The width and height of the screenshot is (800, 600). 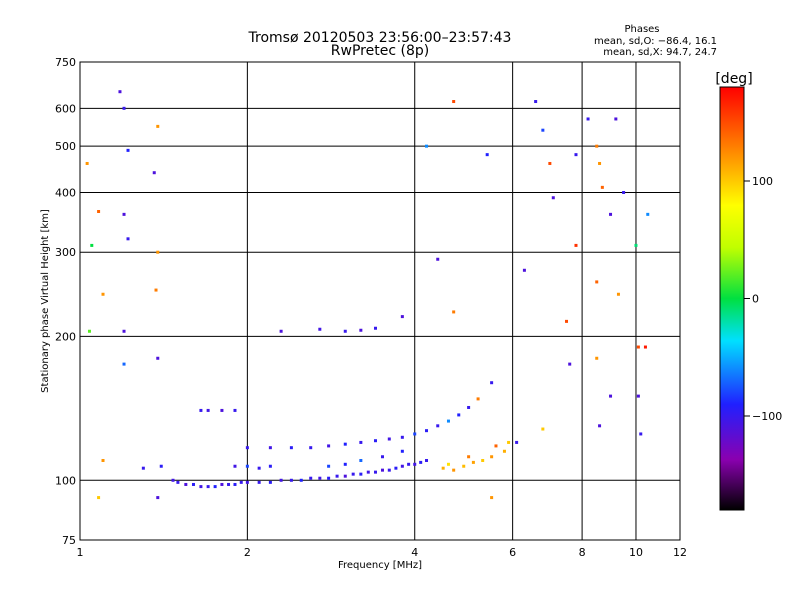 What do you see at coordinates (755, 299) in the screenshot?
I see `colorbar-tick-label: 0` at bounding box center [755, 299].